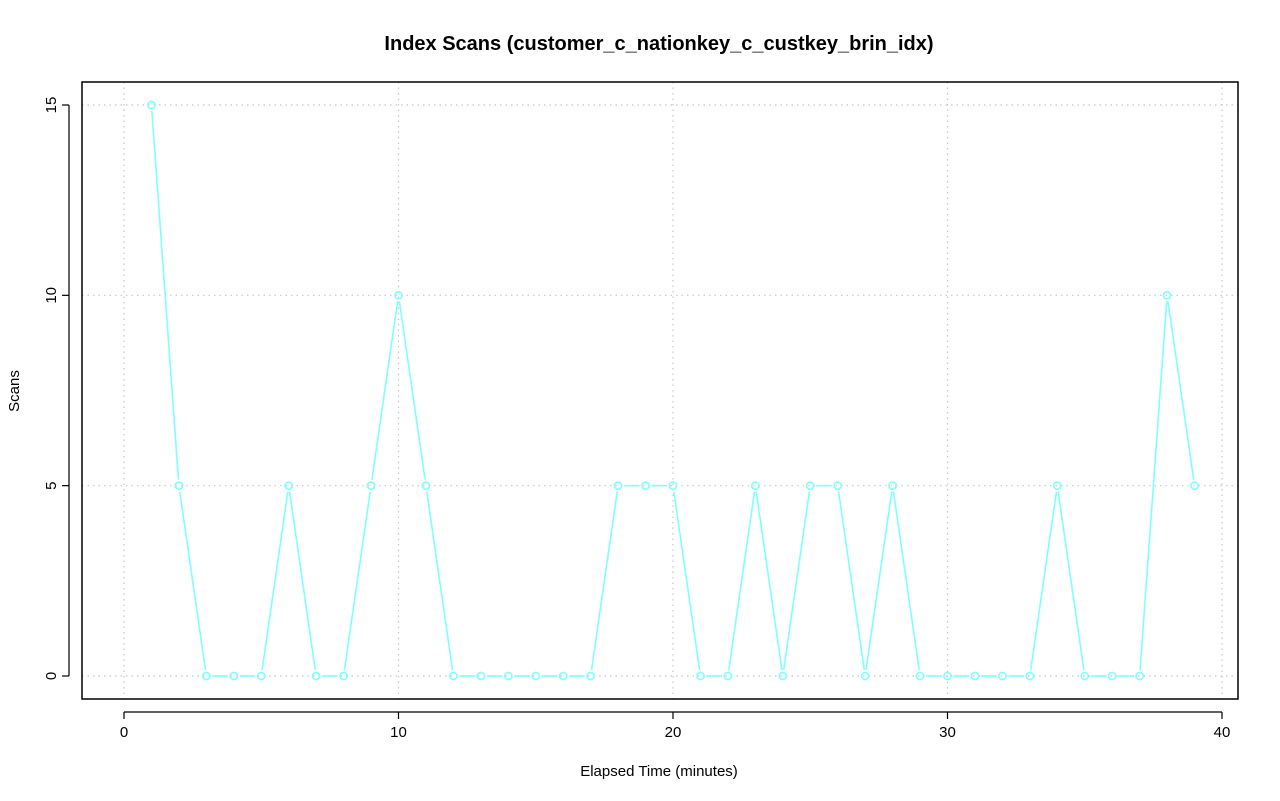  What do you see at coordinates (51, 295) in the screenshot?
I see `y-tick-label: 10` at bounding box center [51, 295].